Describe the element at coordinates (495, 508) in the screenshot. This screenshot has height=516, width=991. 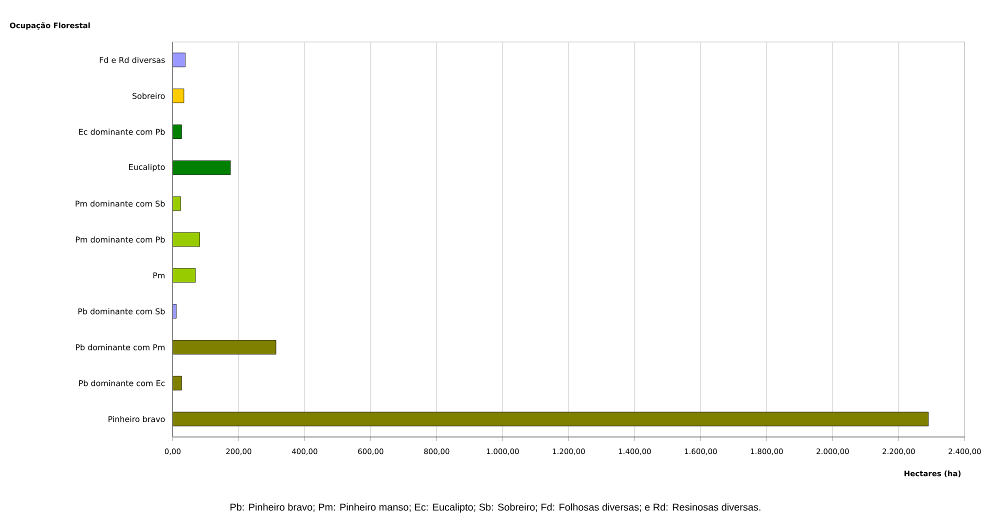
I see `text: Pb: Pinheiro bravo; Pm: Pinheiro manso; Ec: Eucalipto; Sb: Sobreiro; Fd: Folhosas diversas; e Rd: Resinosas diversas.` at that location.